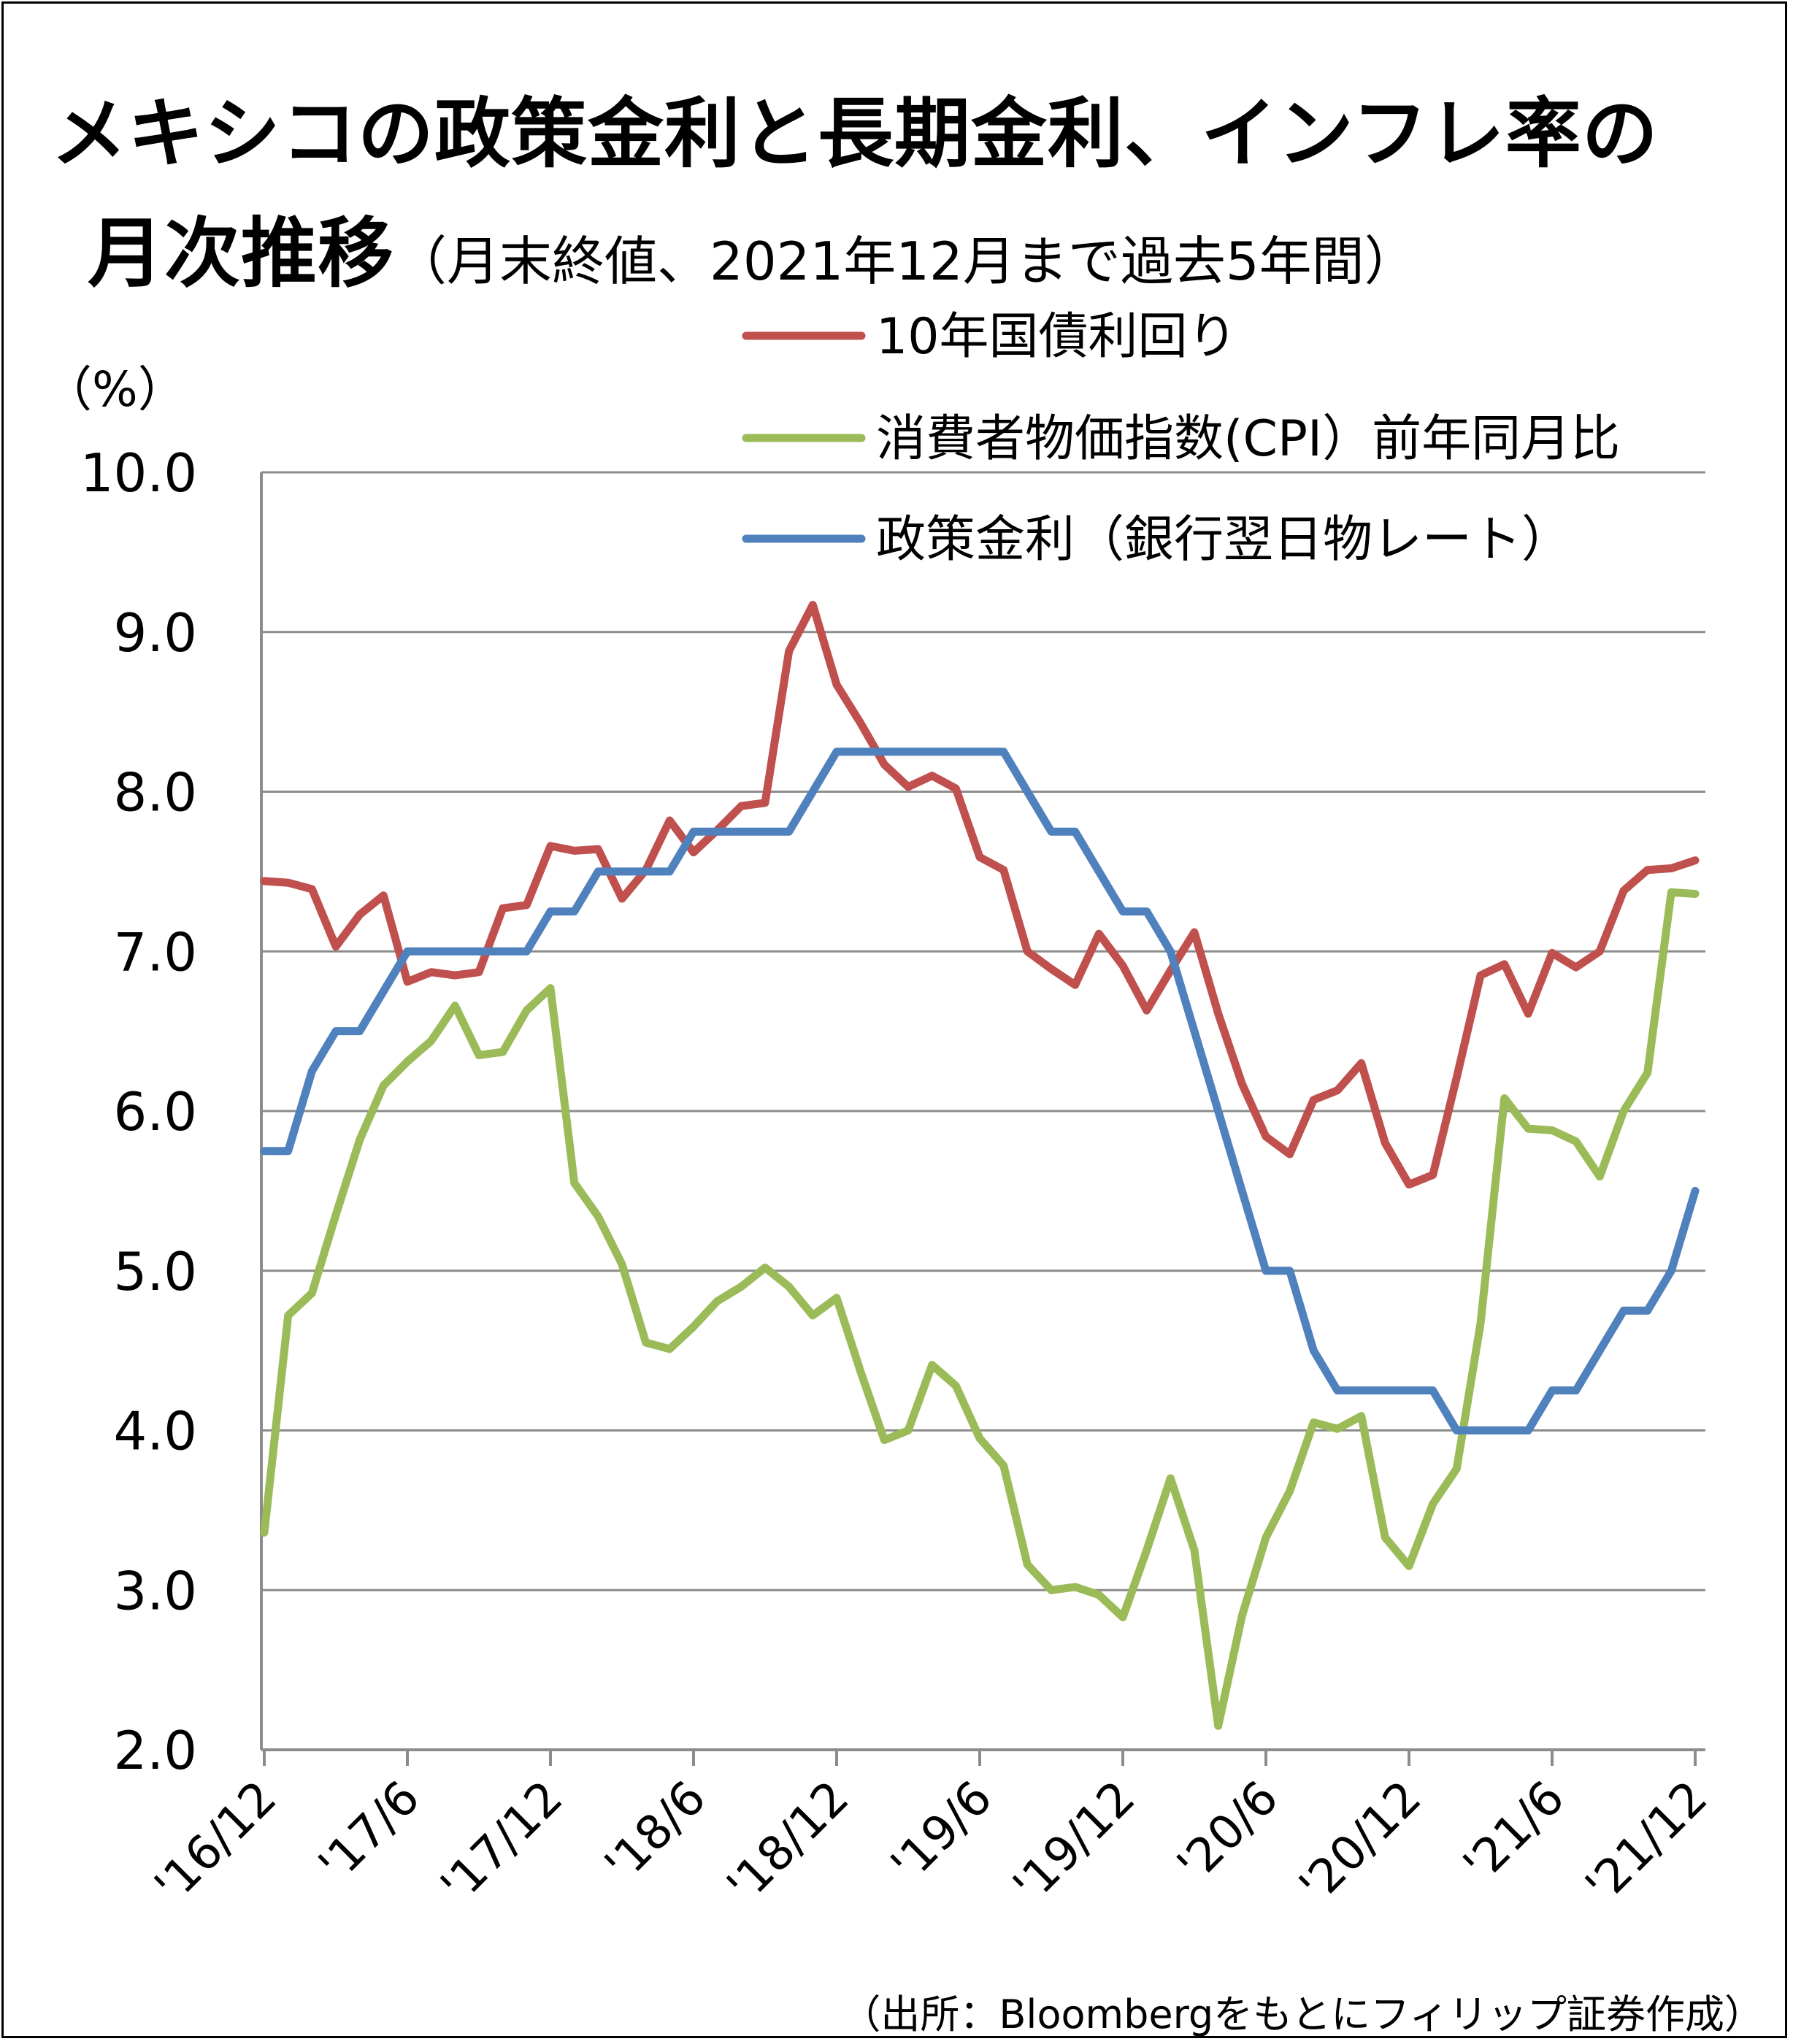 The image size is (1793, 2044). Describe the element at coordinates (139, 473) in the screenshot. I see `y-tick-label: 10.0` at that location.